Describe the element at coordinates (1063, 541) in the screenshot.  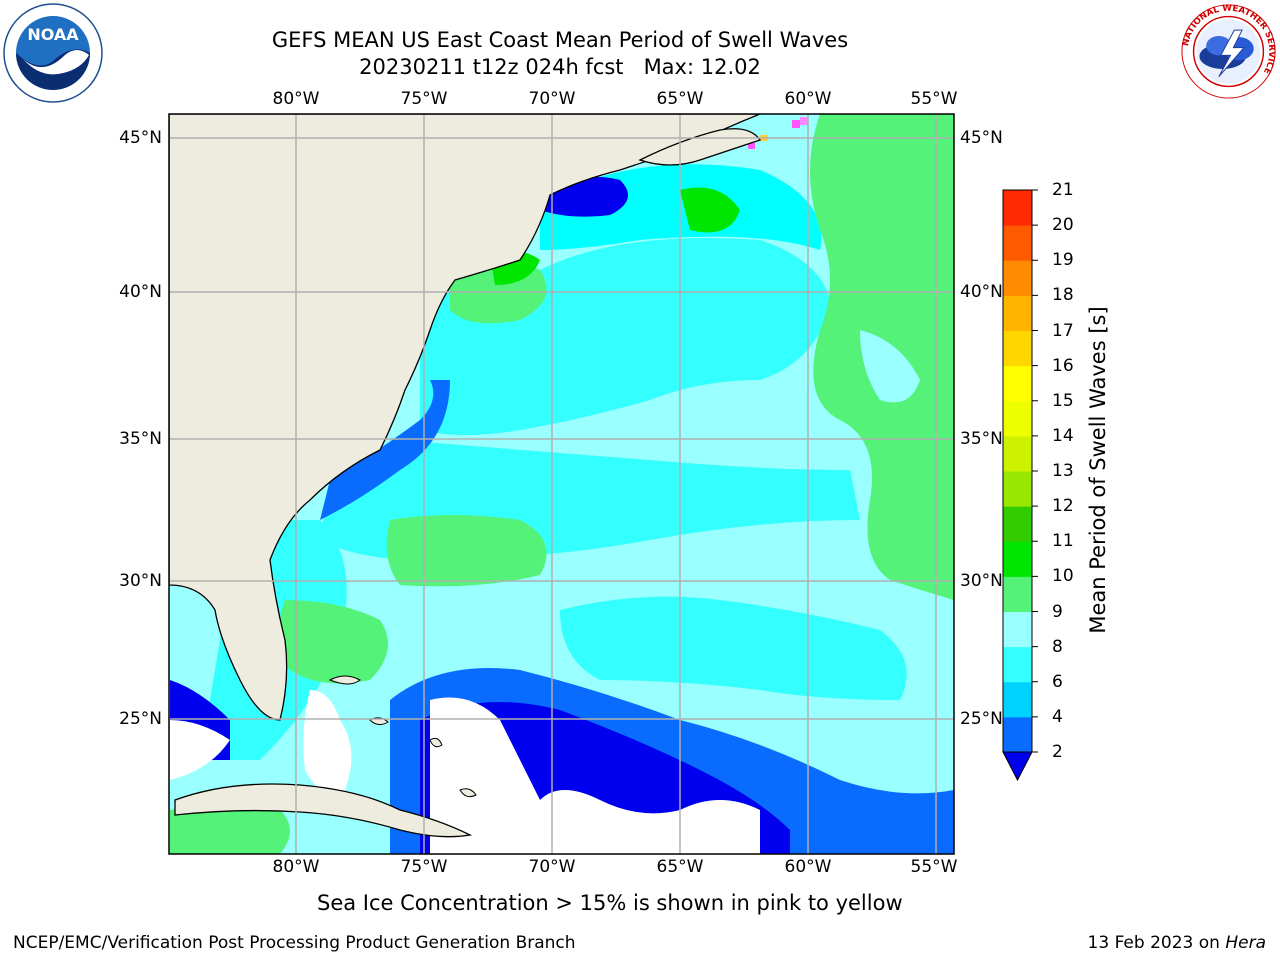
I see `colorbar-tick-label: 11` at that location.